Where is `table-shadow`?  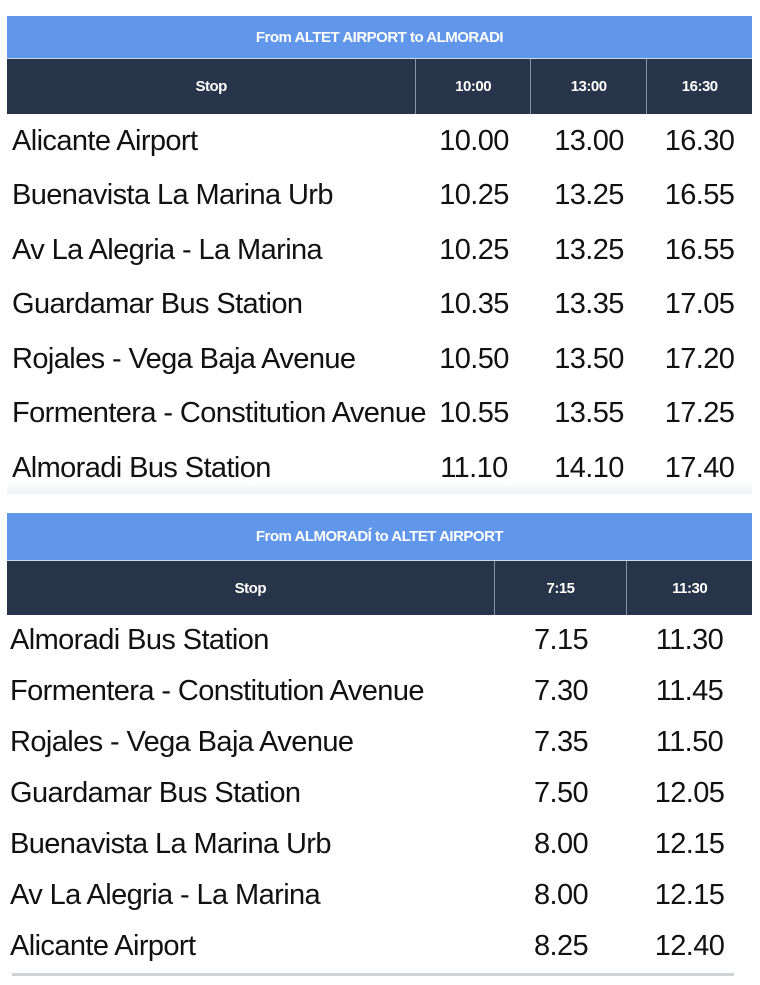
table-shadow is located at coordinates (379, 488).